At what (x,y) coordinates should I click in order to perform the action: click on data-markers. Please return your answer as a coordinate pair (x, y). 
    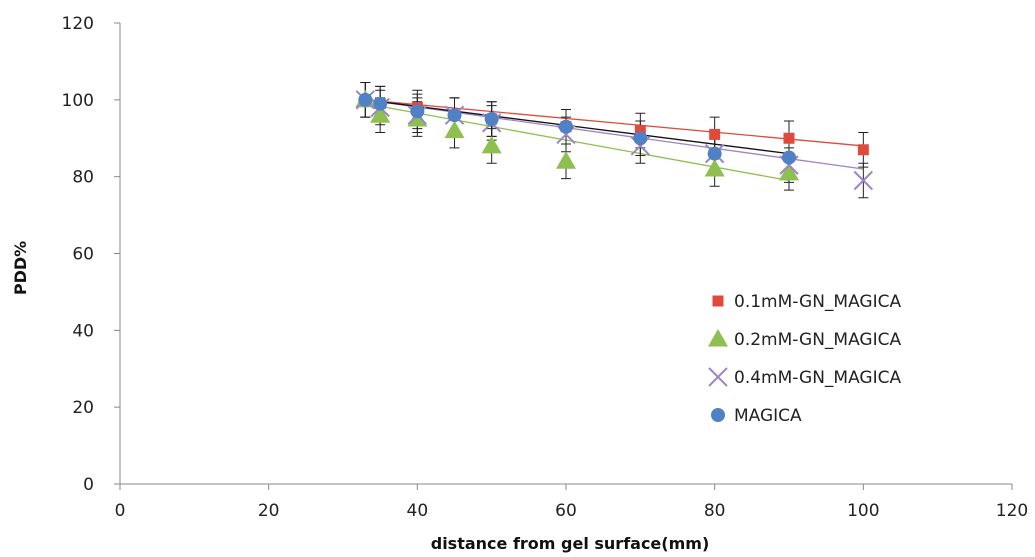
    Looking at the image, I should click on (614, 140).